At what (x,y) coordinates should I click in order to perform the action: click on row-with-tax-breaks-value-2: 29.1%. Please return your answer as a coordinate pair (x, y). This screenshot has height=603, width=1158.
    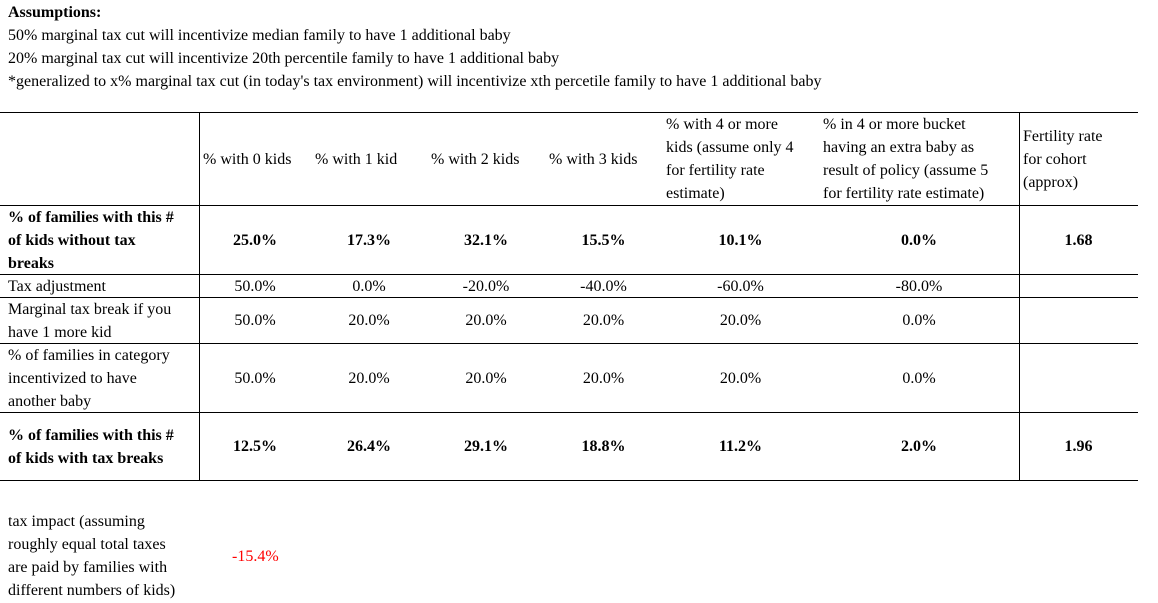
    Looking at the image, I should click on (486, 446).